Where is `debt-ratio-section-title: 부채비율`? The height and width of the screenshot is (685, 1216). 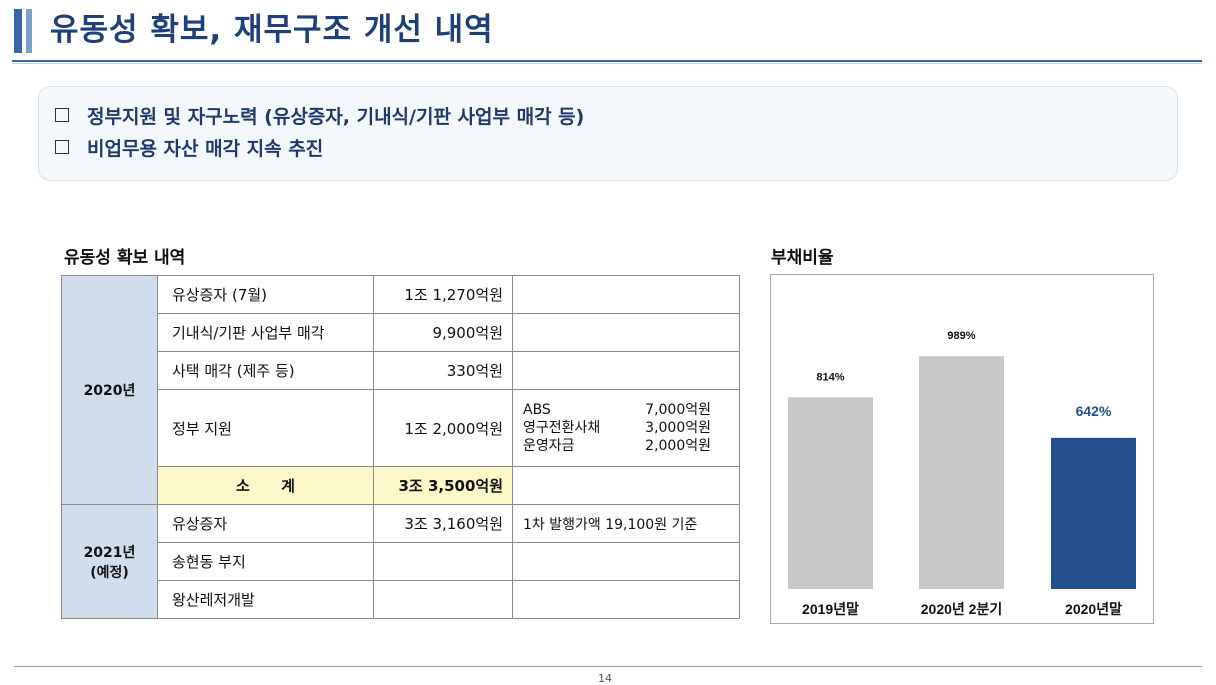 debt-ratio-section-title: 부채비율 is located at coordinates (802, 258).